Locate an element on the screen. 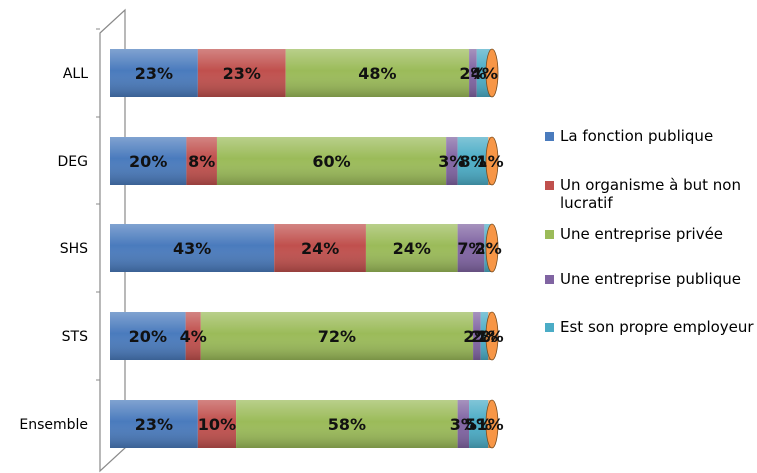  category-label: SHS is located at coordinates (74, 249).